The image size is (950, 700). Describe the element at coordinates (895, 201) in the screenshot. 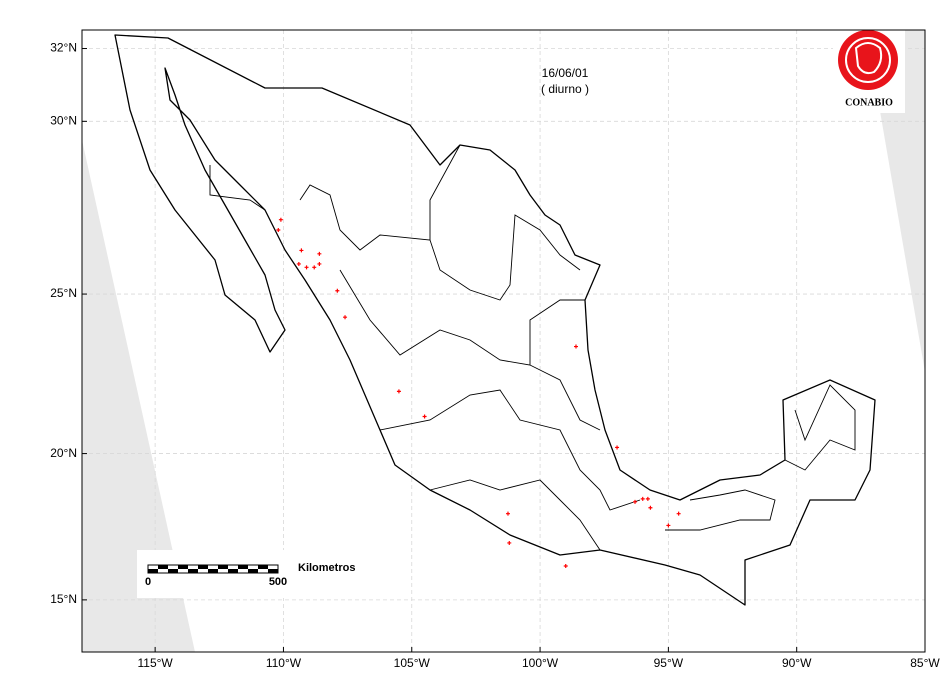

I see `swath-gap-right` at that location.